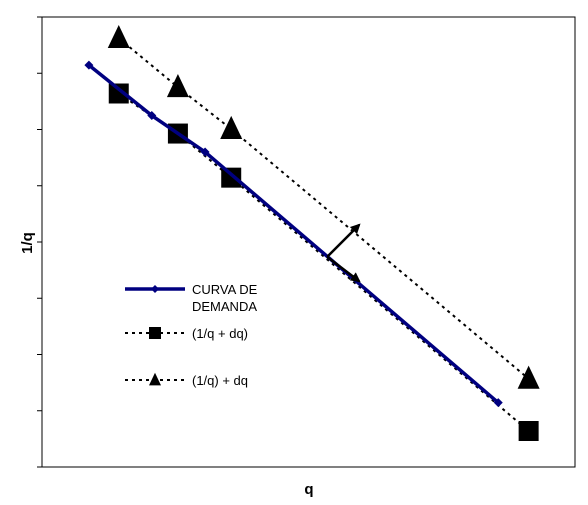 The height and width of the screenshot is (505, 588). Describe the element at coordinates (39, 242) in the screenshot. I see `y-axis-ticks` at that location.